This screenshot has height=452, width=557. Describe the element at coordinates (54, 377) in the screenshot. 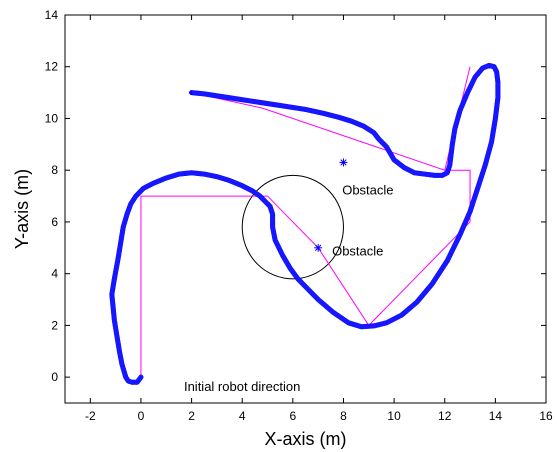

I see `y-tick-label: 0` at that location.